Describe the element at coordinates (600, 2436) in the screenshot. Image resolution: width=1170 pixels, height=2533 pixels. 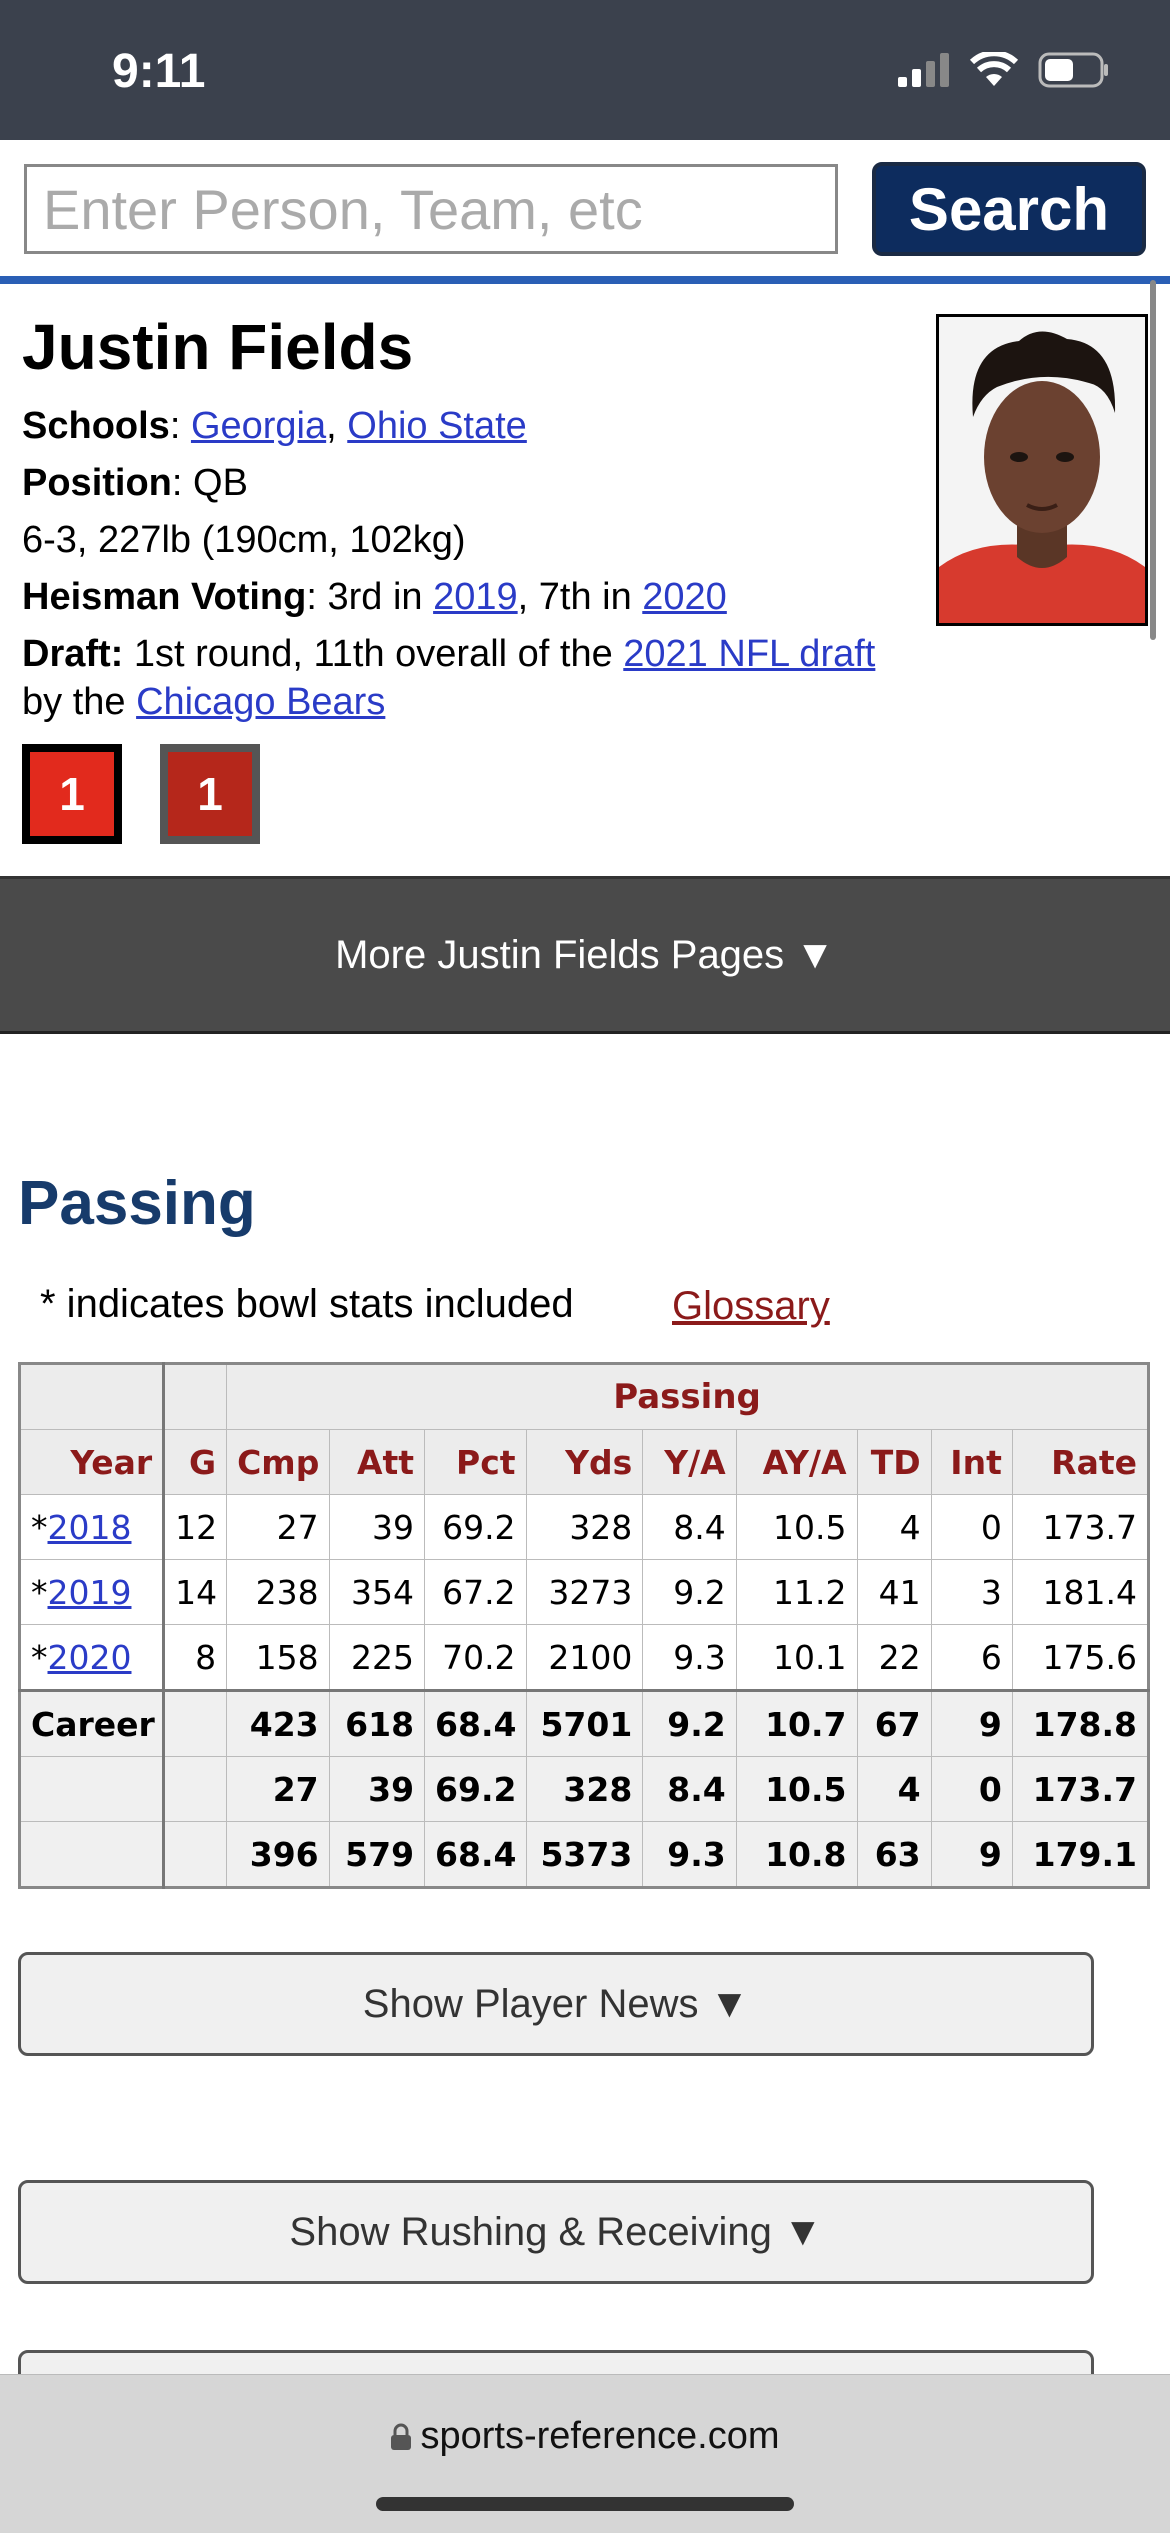
I see `url-text: sports-reference.com` at that location.